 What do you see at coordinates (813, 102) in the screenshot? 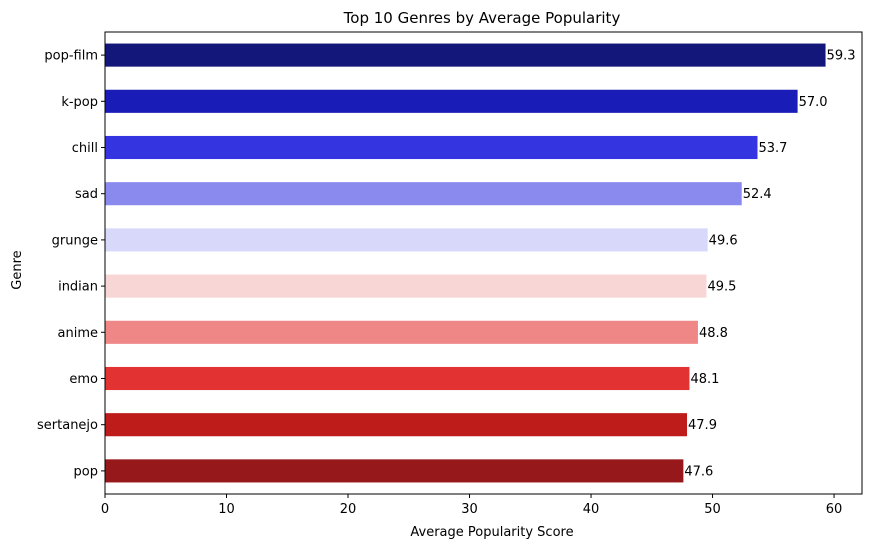
I see `data-label-k-pop: 57.0` at bounding box center [813, 102].